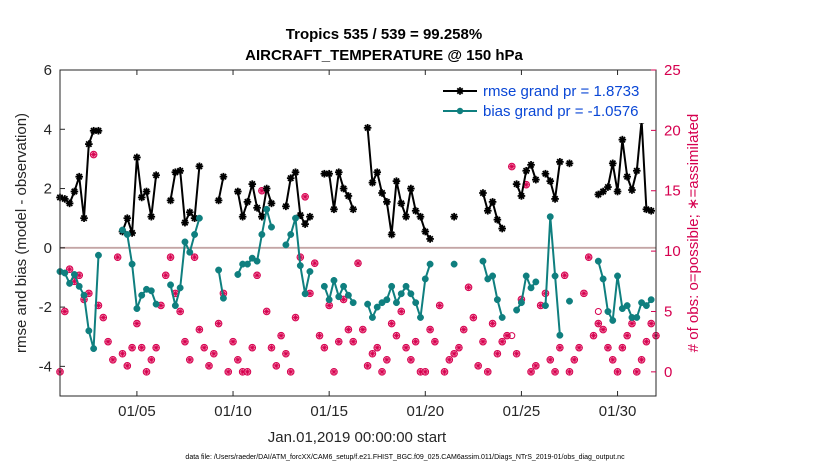 The height and width of the screenshot is (470, 830). Describe the element at coordinates (384, 55) in the screenshot. I see `chart-title-line2: AIRCRAFT_TEMPERATURE @ 150 hPa` at that location.